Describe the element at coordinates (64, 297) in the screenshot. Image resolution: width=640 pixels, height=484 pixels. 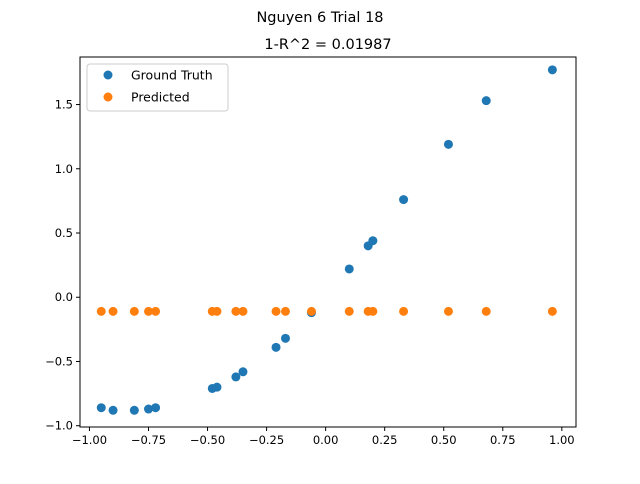
I see `y-tick-label: 0.0` at that location.